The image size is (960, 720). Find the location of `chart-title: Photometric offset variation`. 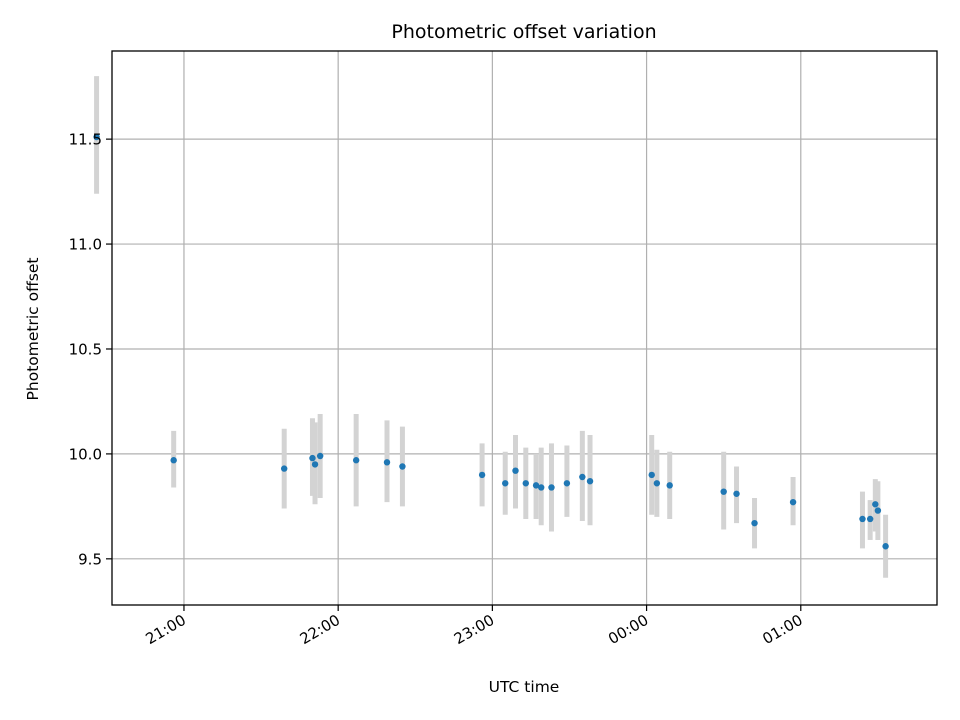

chart-title: Photometric offset variation is located at coordinates (523, 32).